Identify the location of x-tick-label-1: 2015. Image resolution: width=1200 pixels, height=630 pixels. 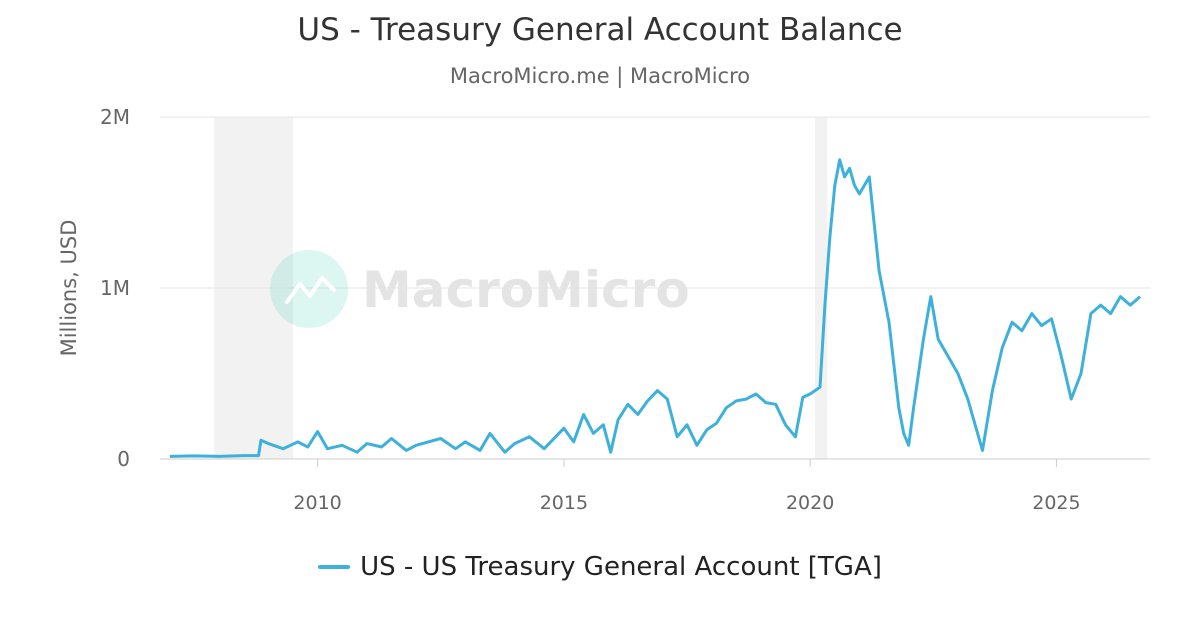
(564, 503).